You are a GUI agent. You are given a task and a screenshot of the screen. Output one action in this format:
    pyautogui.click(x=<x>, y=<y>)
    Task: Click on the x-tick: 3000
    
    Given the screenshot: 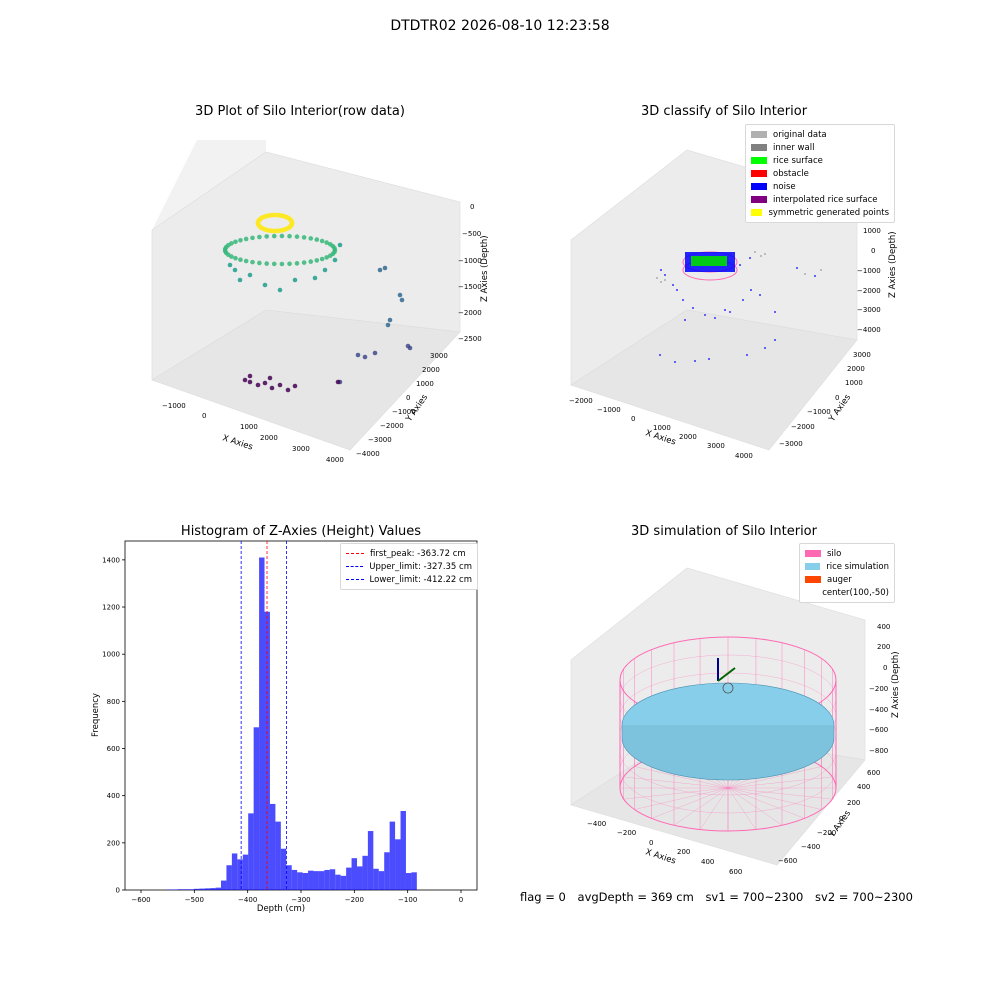 What is the action you would take?
    pyautogui.click(x=301, y=449)
    